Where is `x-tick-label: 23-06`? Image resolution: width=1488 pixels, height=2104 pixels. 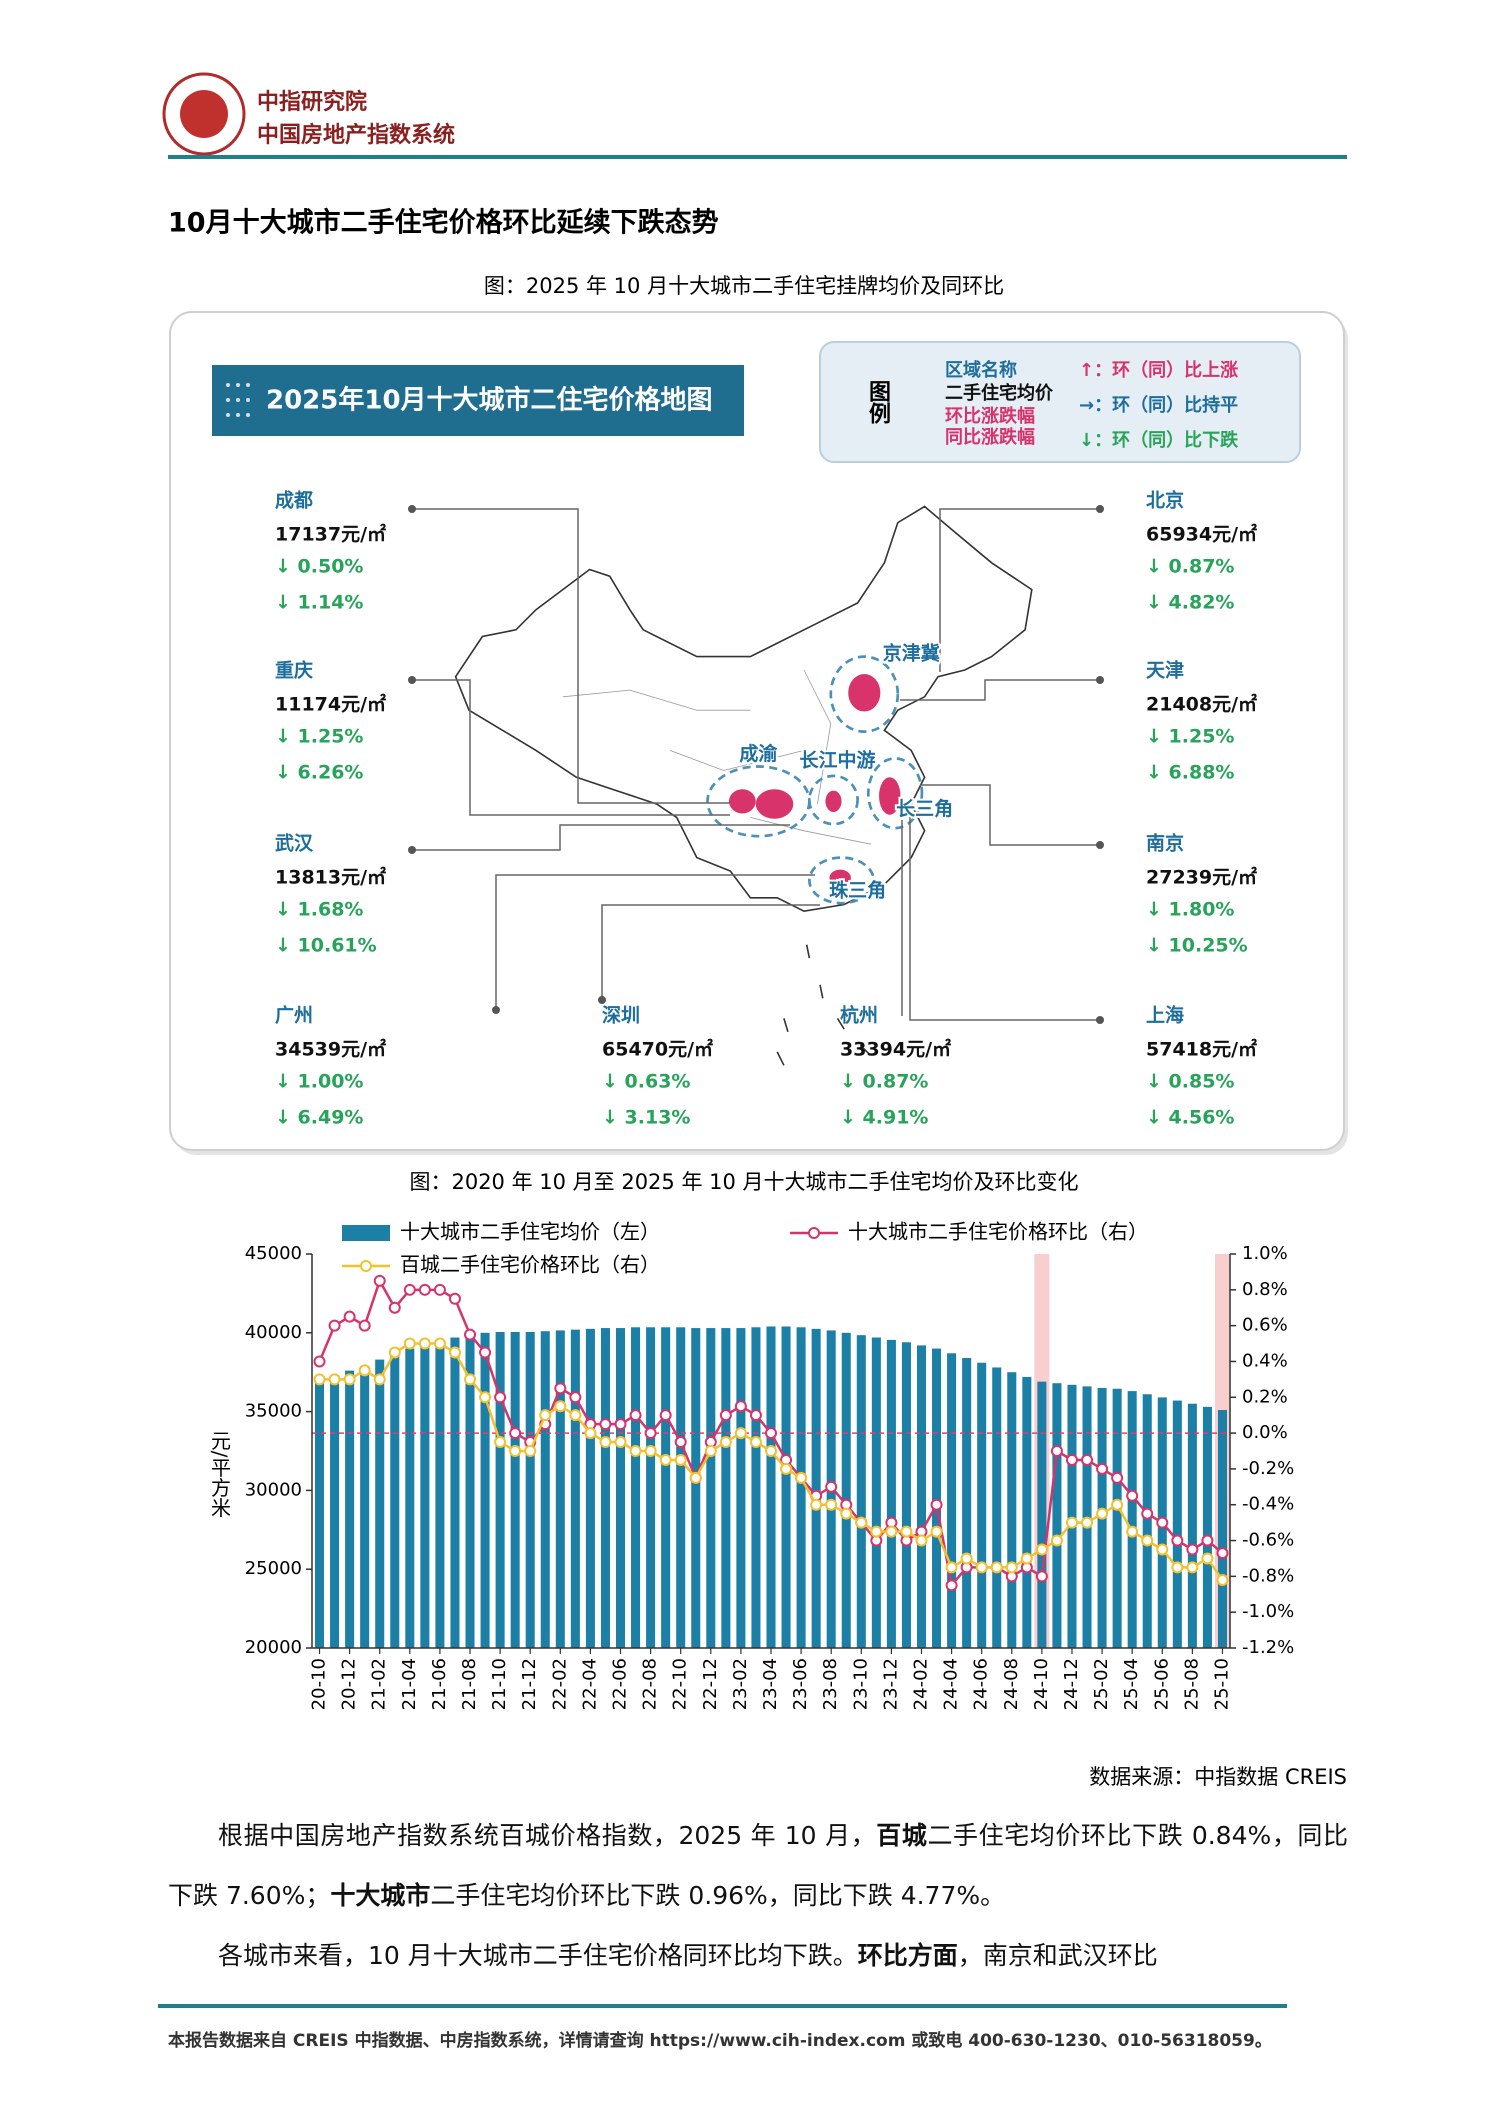
x-tick-label: 23-06 is located at coordinates (800, 1684).